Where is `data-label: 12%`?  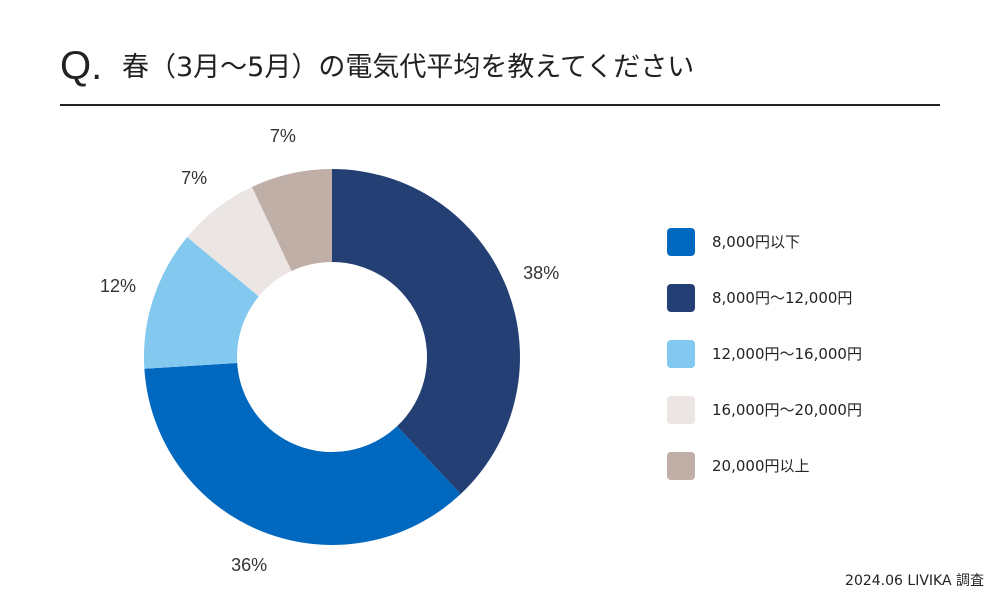 data-label: 12% is located at coordinates (118, 286).